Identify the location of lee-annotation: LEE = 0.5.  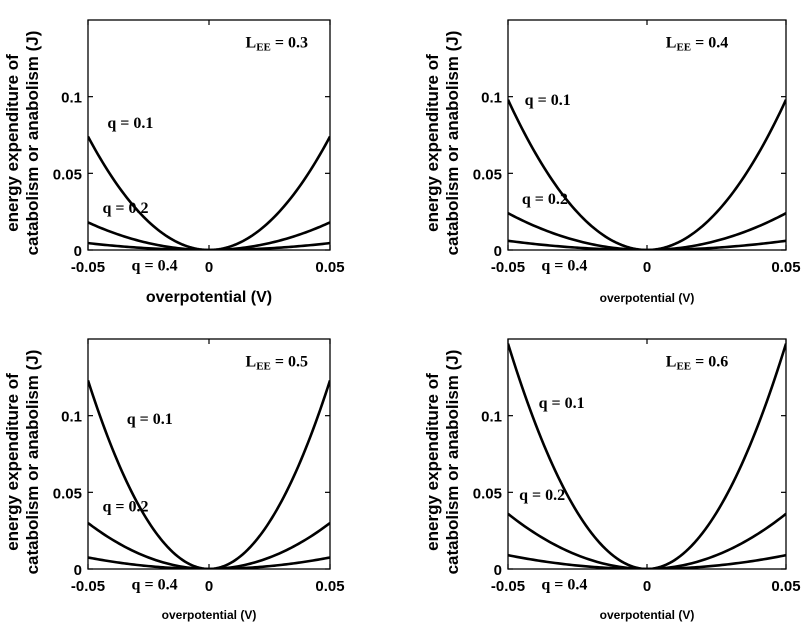
(277, 363).